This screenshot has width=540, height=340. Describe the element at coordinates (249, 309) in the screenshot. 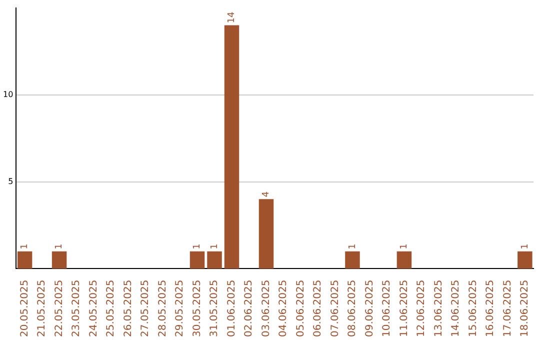

I see `x-tick-label: 02.06.2025` at that location.